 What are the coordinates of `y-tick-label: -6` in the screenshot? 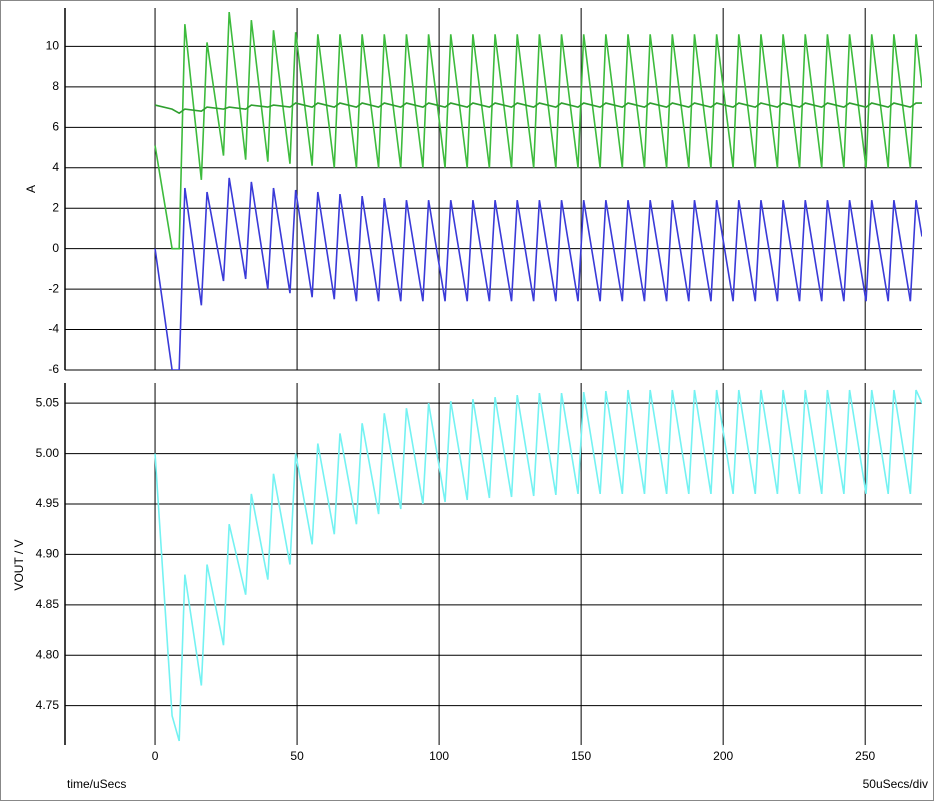 It's located at (53, 369).